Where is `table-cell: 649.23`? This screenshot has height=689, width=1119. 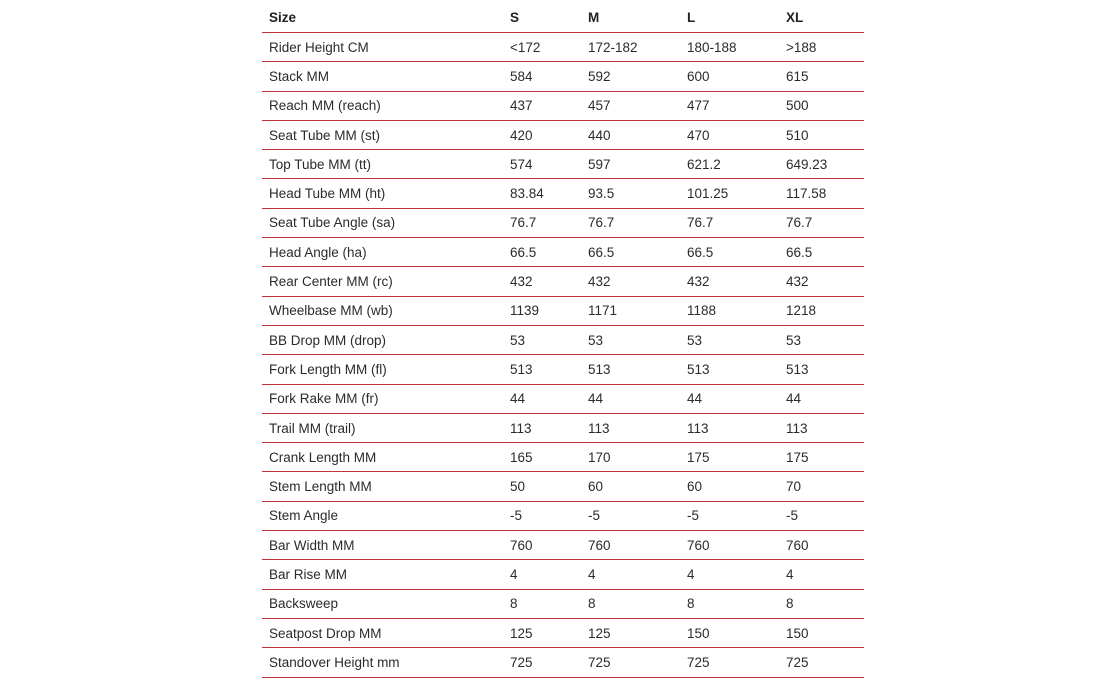
table-cell: 649.23 is located at coordinates (807, 164).